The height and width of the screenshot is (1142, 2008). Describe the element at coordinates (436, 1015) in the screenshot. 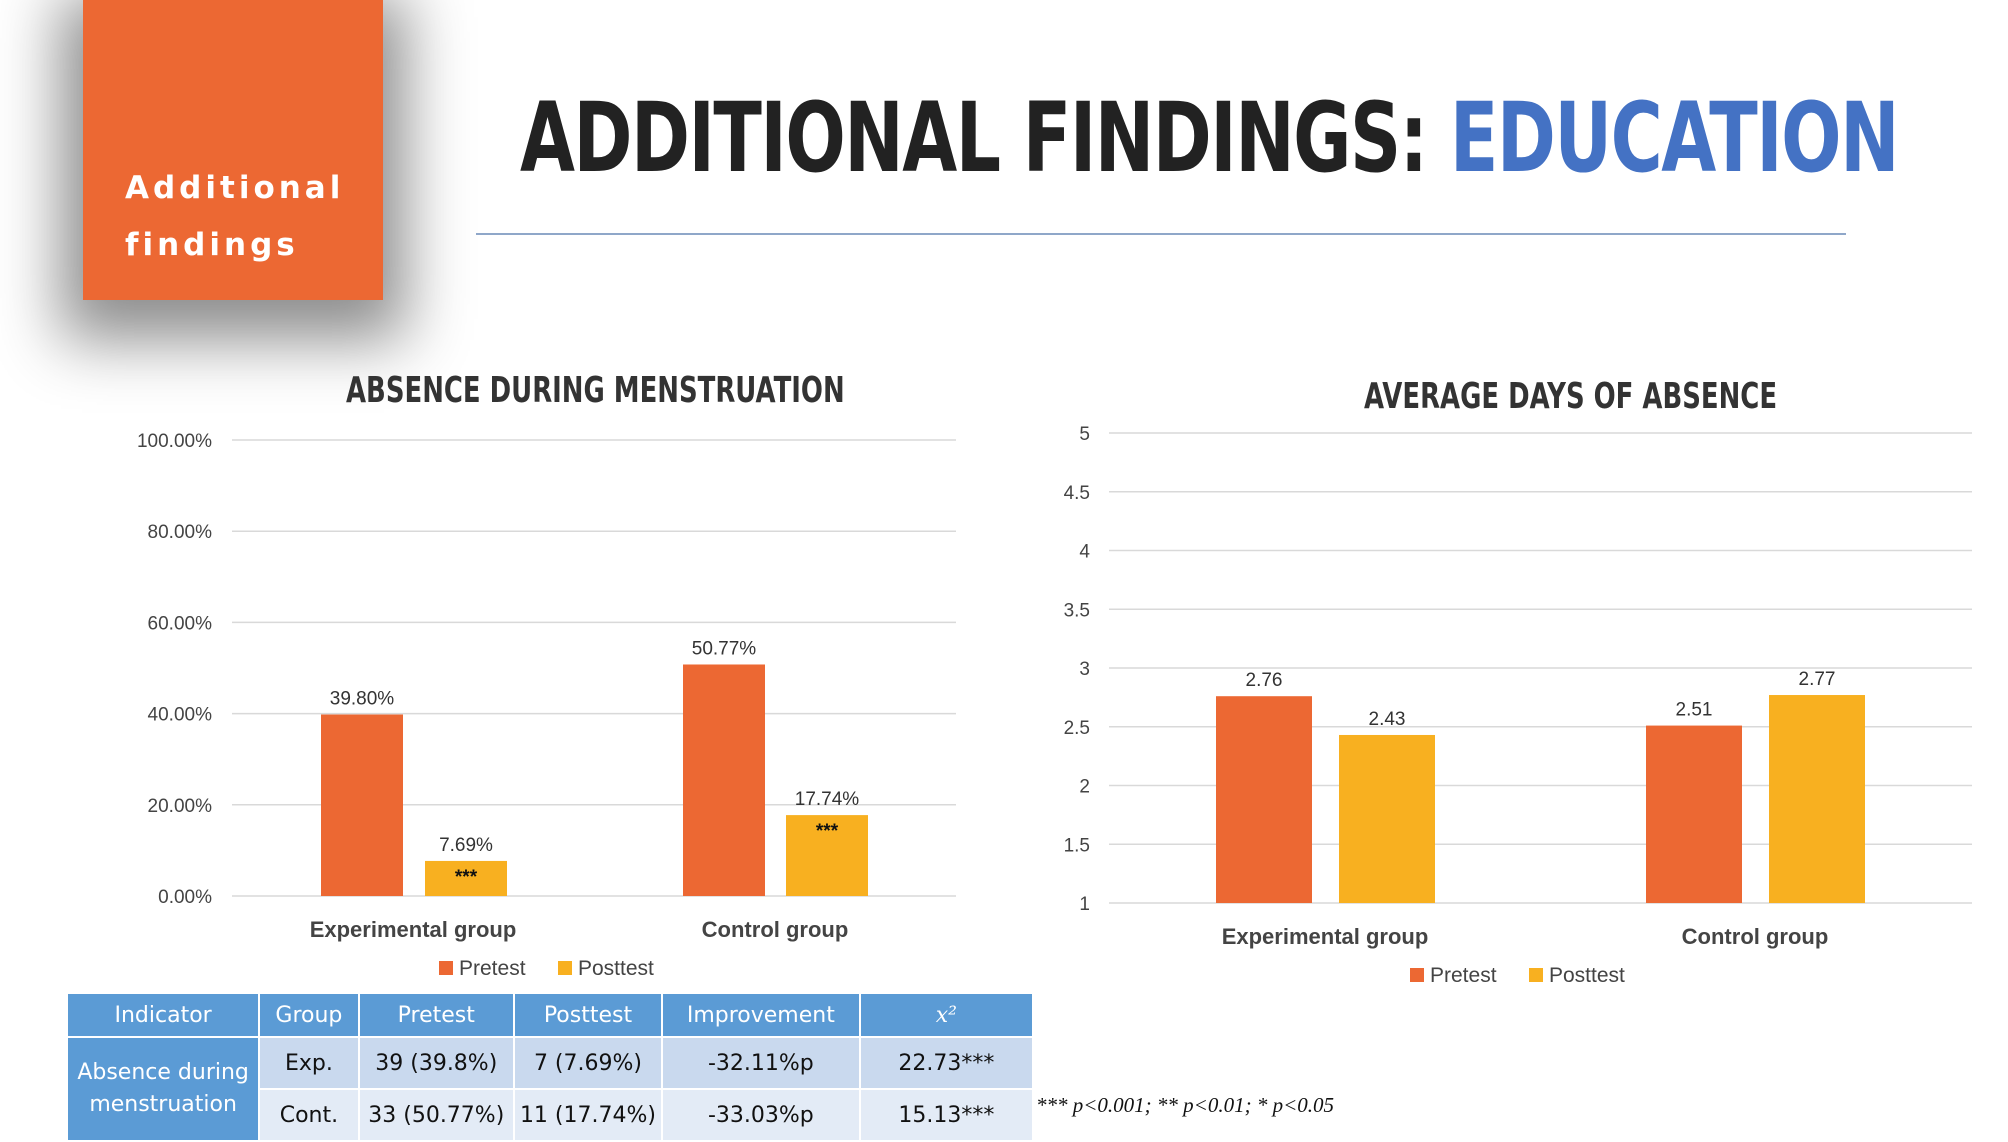

I see `header-pretest: Pretest` at that location.